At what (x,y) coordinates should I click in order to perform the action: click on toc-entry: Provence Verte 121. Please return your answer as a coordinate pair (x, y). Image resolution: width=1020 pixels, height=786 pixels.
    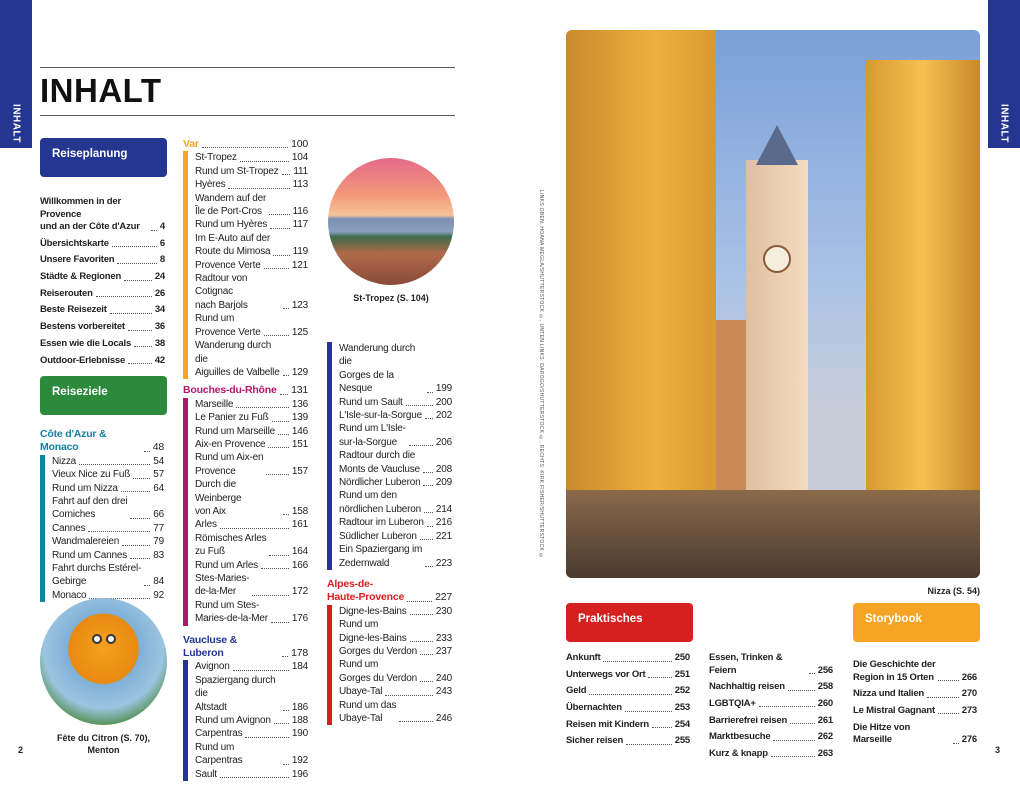
    Looking at the image, I should click on (251, 265).